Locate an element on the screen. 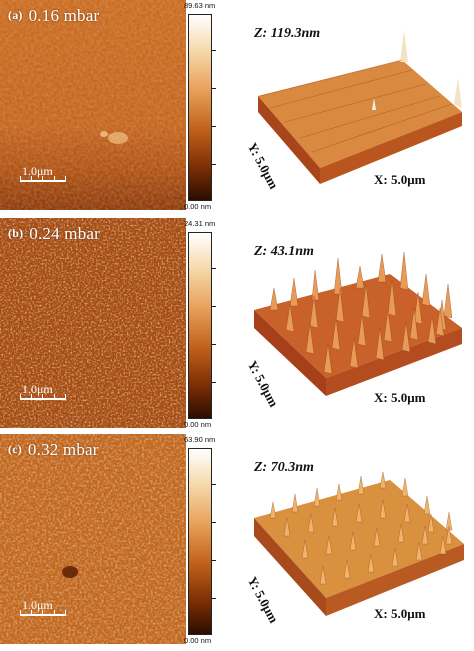 The height and width of the screenshot is (651, 474). colorbar-max: 89.63 nm is located at coordinates (200, 5).